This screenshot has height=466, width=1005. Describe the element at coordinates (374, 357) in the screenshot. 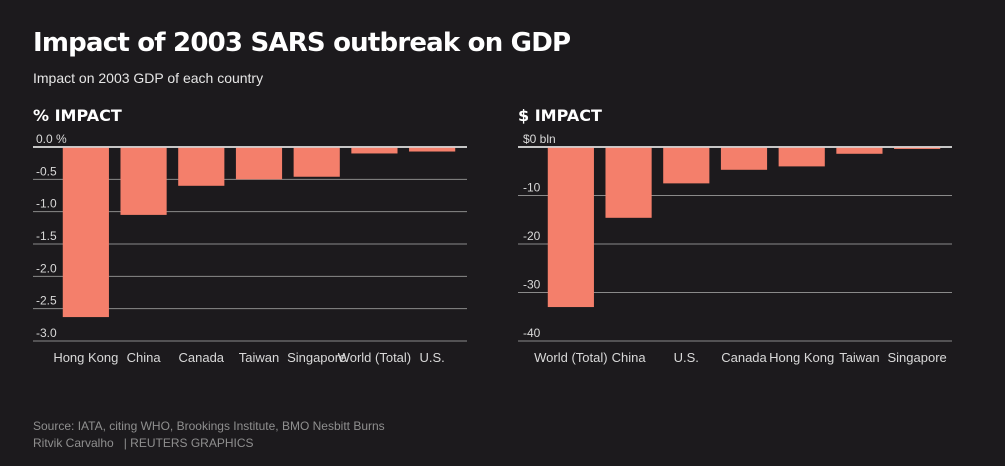

I see `percent-category-label: World (Total)` at that location.